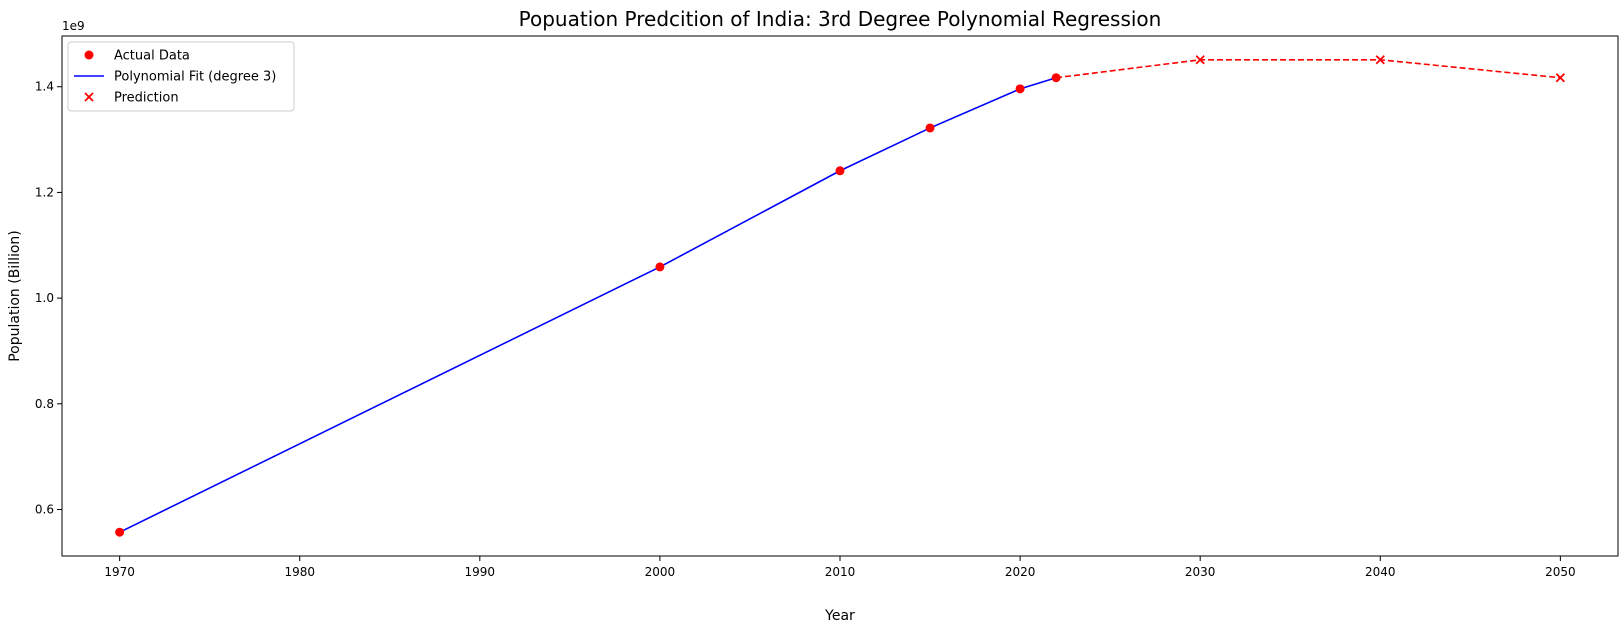 This screenshot has height=629, width=1622. I want to click on y-axis: 0.6 0.8 1.0 1.2 1.4, so click(48, 298).